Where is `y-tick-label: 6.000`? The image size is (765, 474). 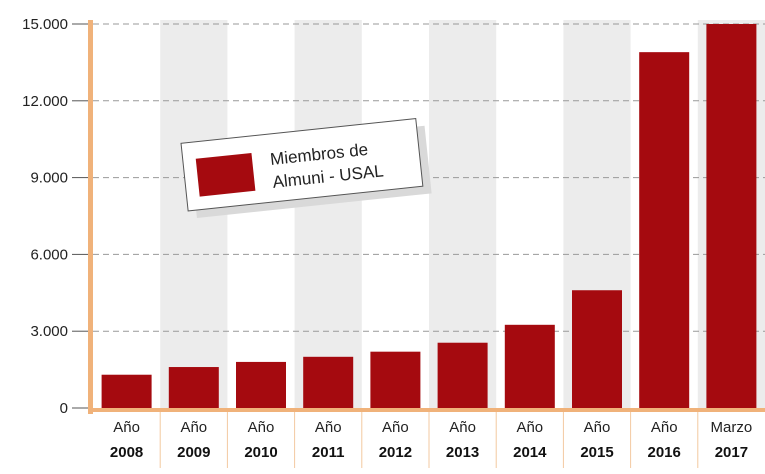
y-tick-label: 6.000 is located at coordinates (49, 254).